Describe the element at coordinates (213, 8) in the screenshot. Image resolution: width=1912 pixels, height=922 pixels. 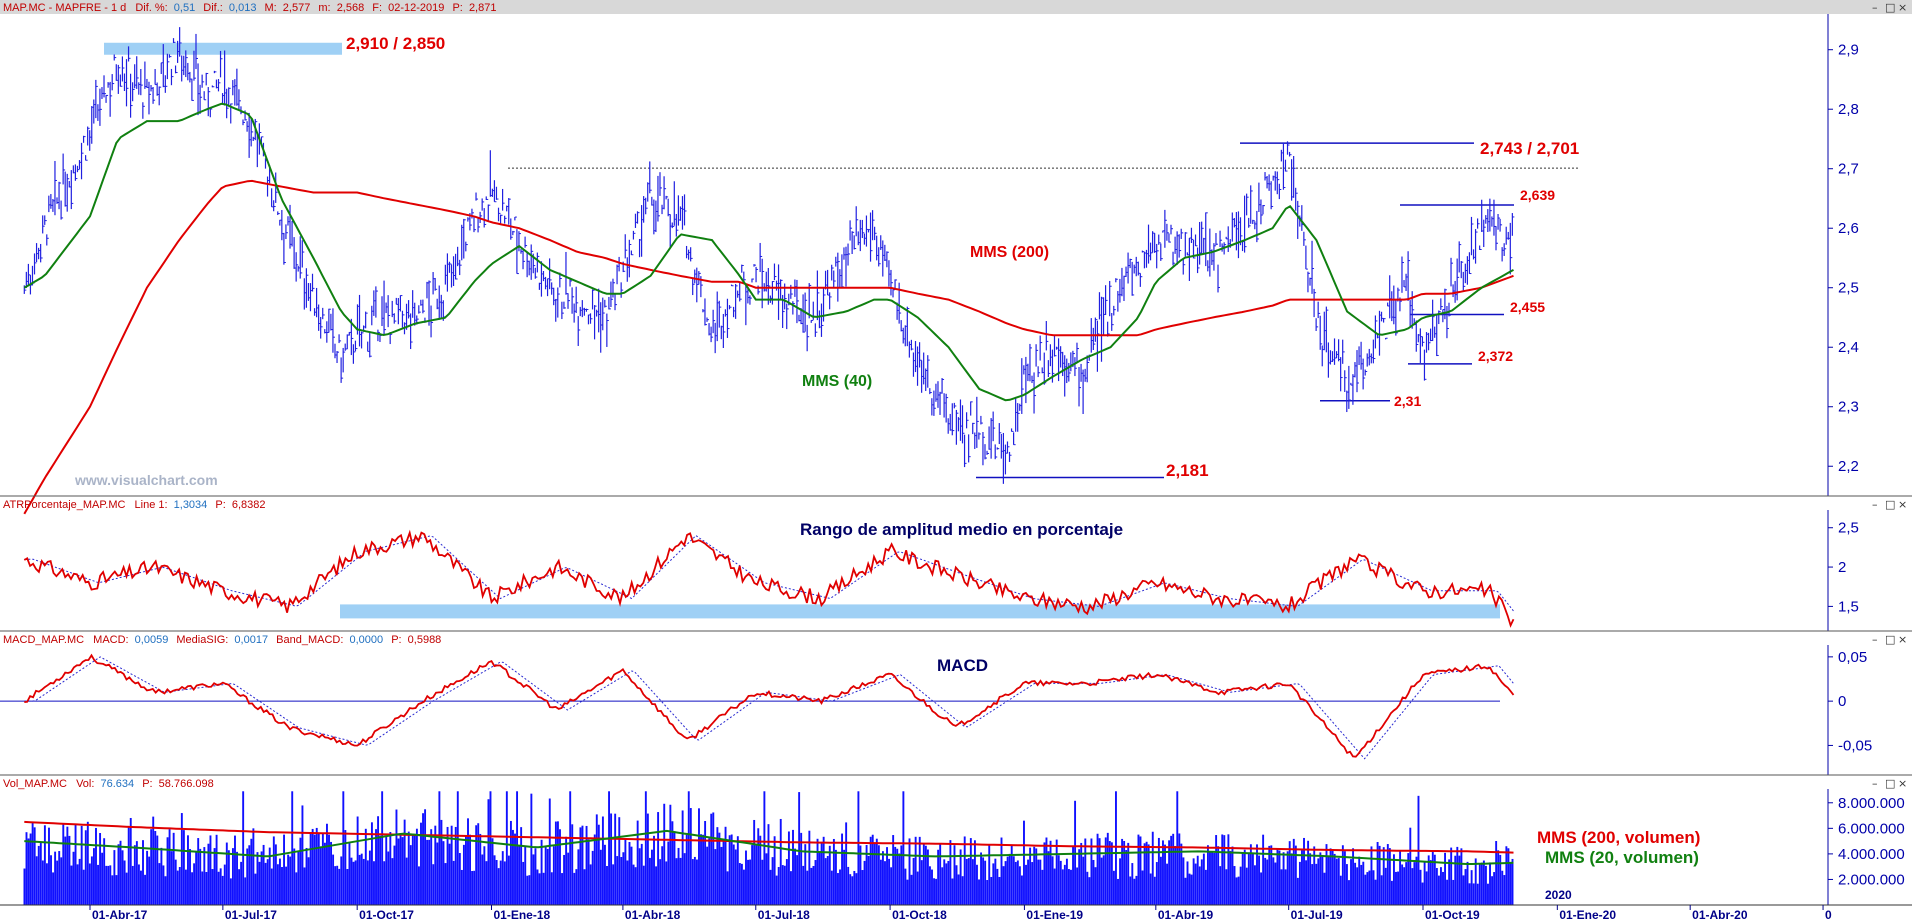
I see `difabs-label: Dif.:` at that location.